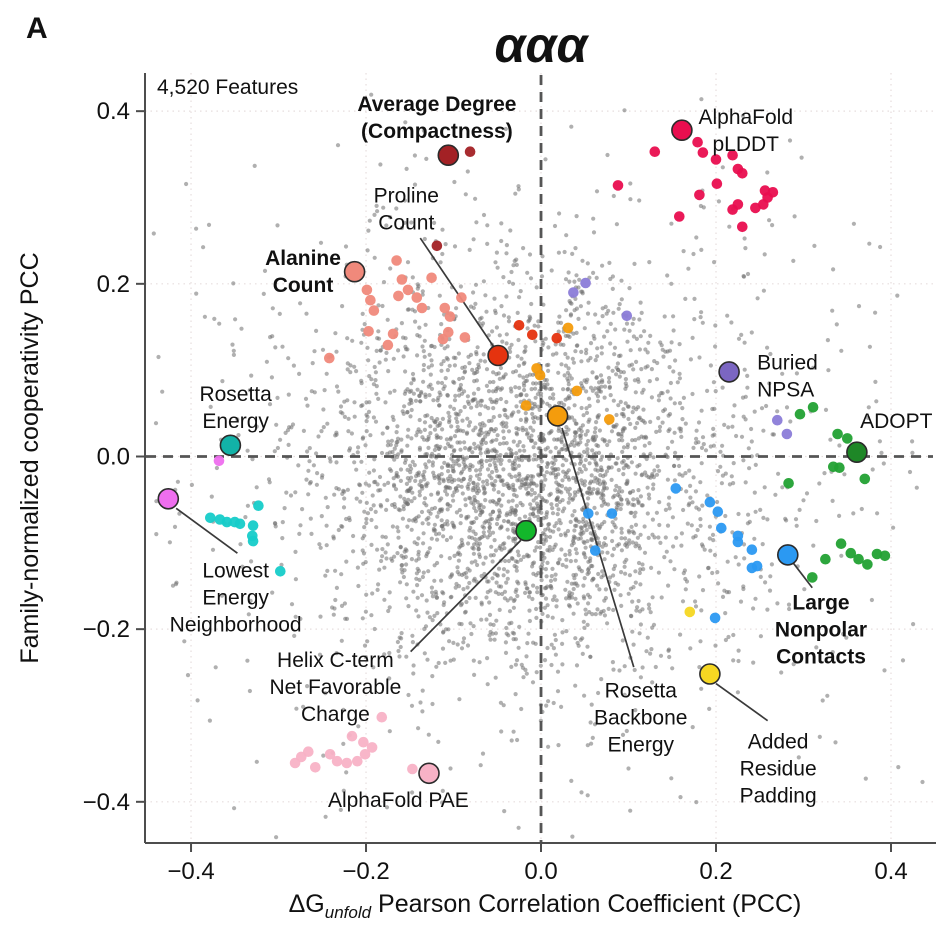 This screenshot has width=940, height=936. What do you see at coordinates (742, 702) in the screenshot?
I see `added-residue-padding-leader-line` at bounding box center [742, 702].